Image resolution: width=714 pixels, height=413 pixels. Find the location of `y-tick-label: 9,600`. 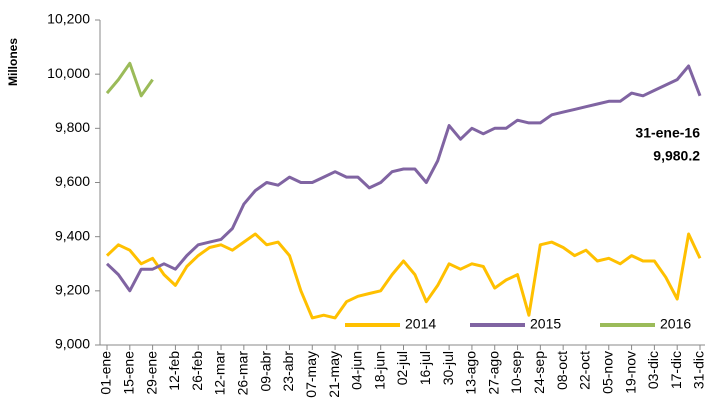

y-tick-label: 9,600 is located at coordinates (72, 181).